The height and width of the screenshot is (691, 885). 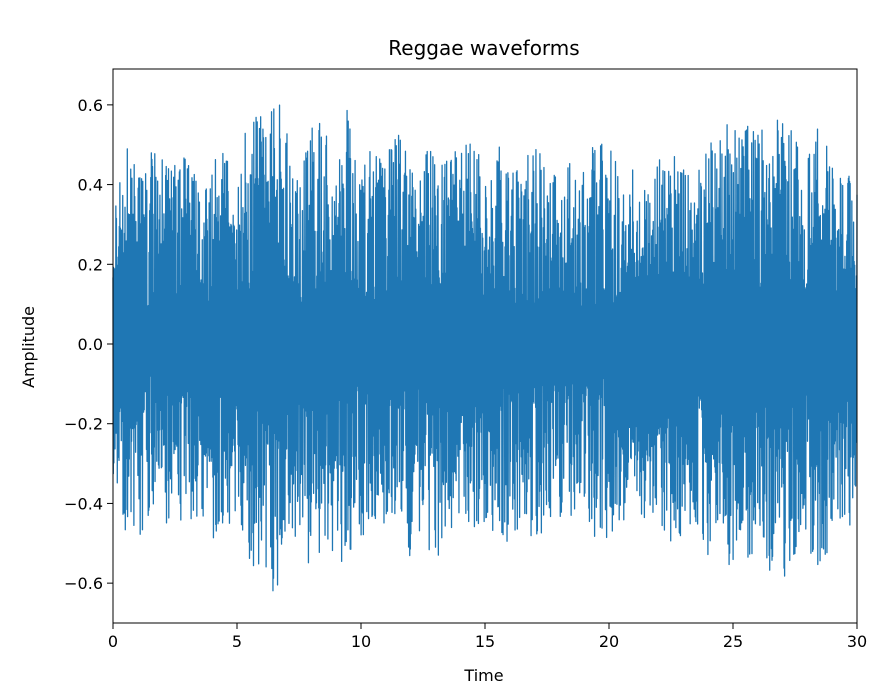 I want to click on y-tick-label: 0.0, so click(x=90, y=344).